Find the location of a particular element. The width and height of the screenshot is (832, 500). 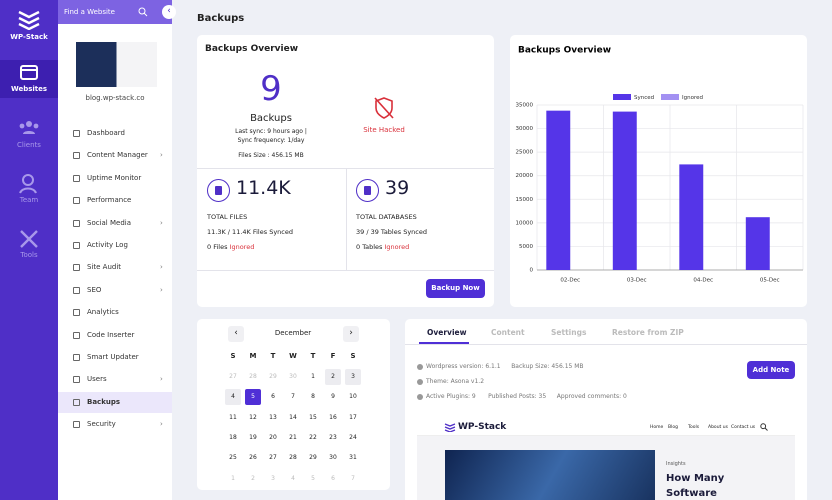

tab: Settings is located at coordinates (569, 332).